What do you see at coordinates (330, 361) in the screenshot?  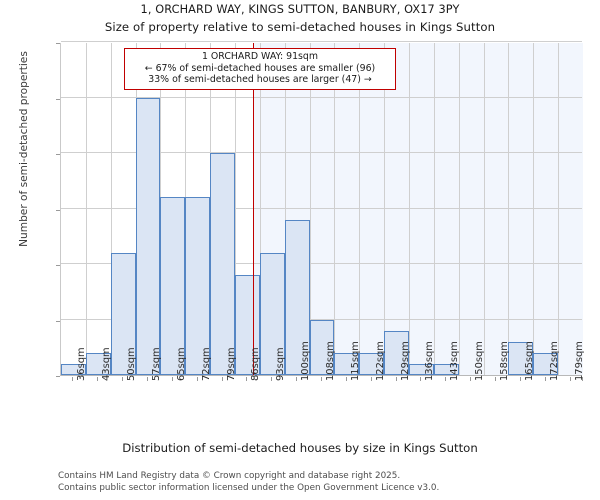 I see `x-axis-tick-label: 108sqm` at bounding box center [330, 361].